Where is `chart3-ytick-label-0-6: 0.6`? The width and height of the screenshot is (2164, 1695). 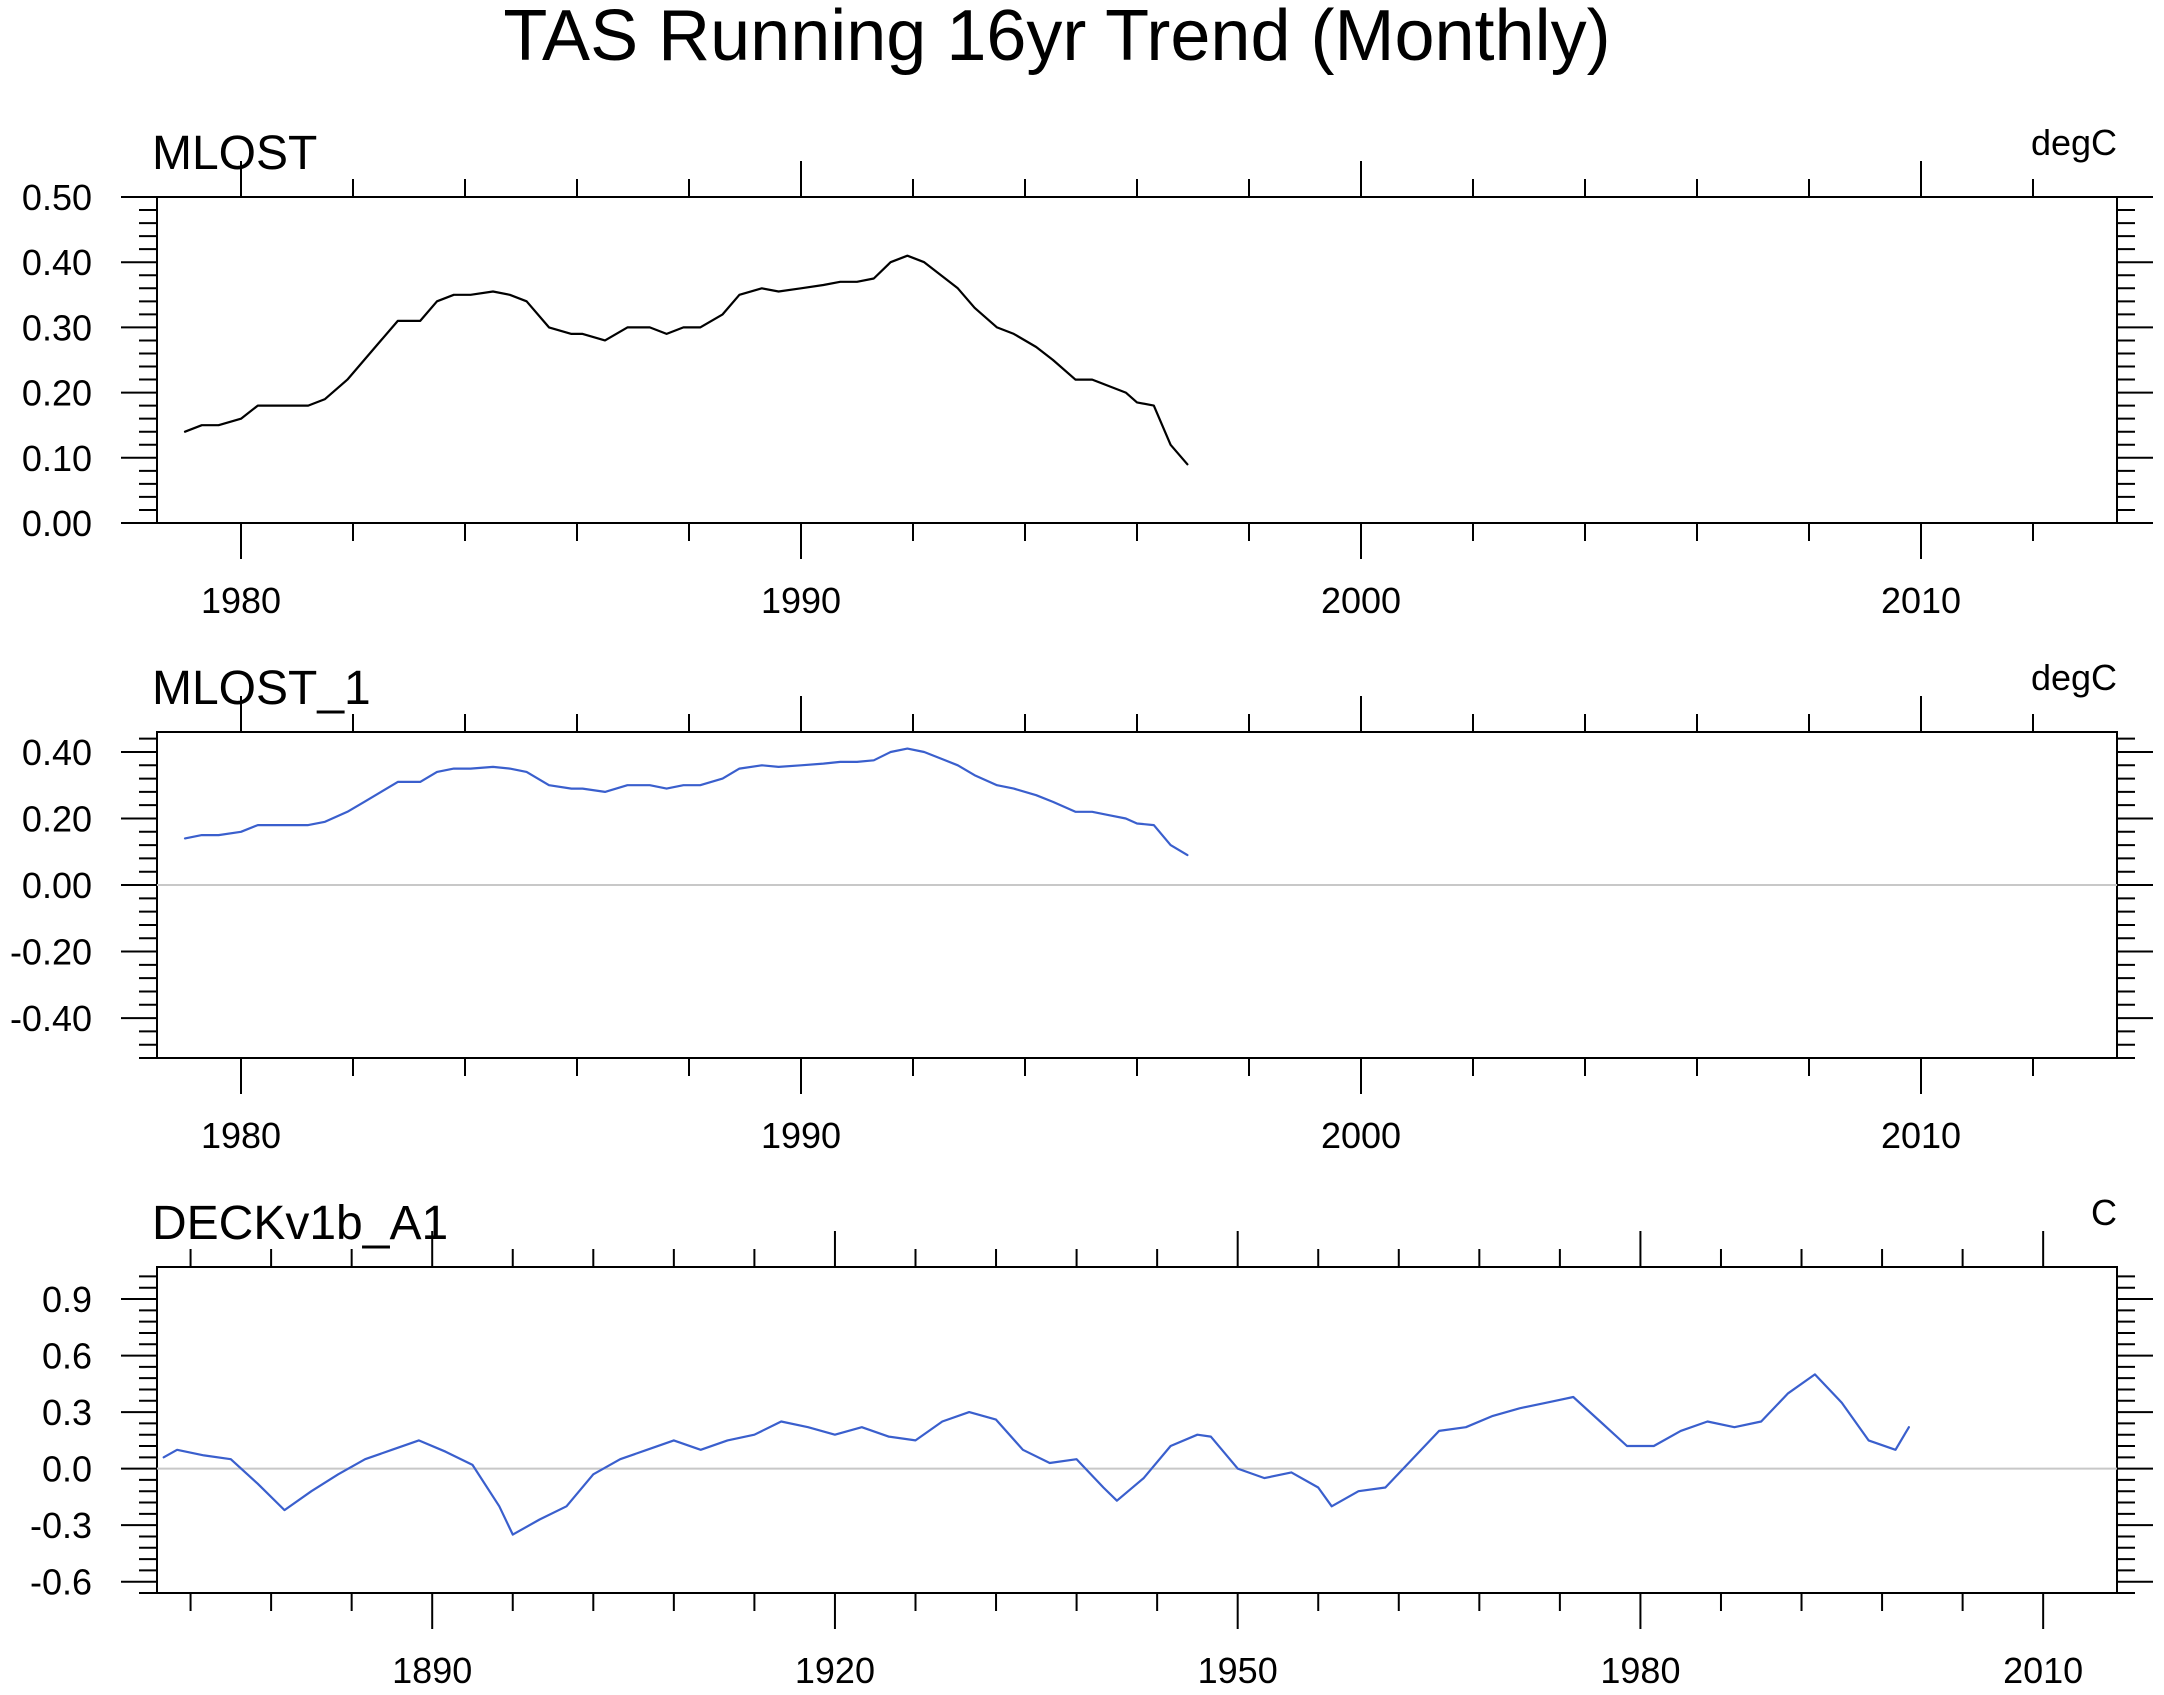 chart3-ytick-label-0-6: 0.6 is located at coordinates (67, 1356).